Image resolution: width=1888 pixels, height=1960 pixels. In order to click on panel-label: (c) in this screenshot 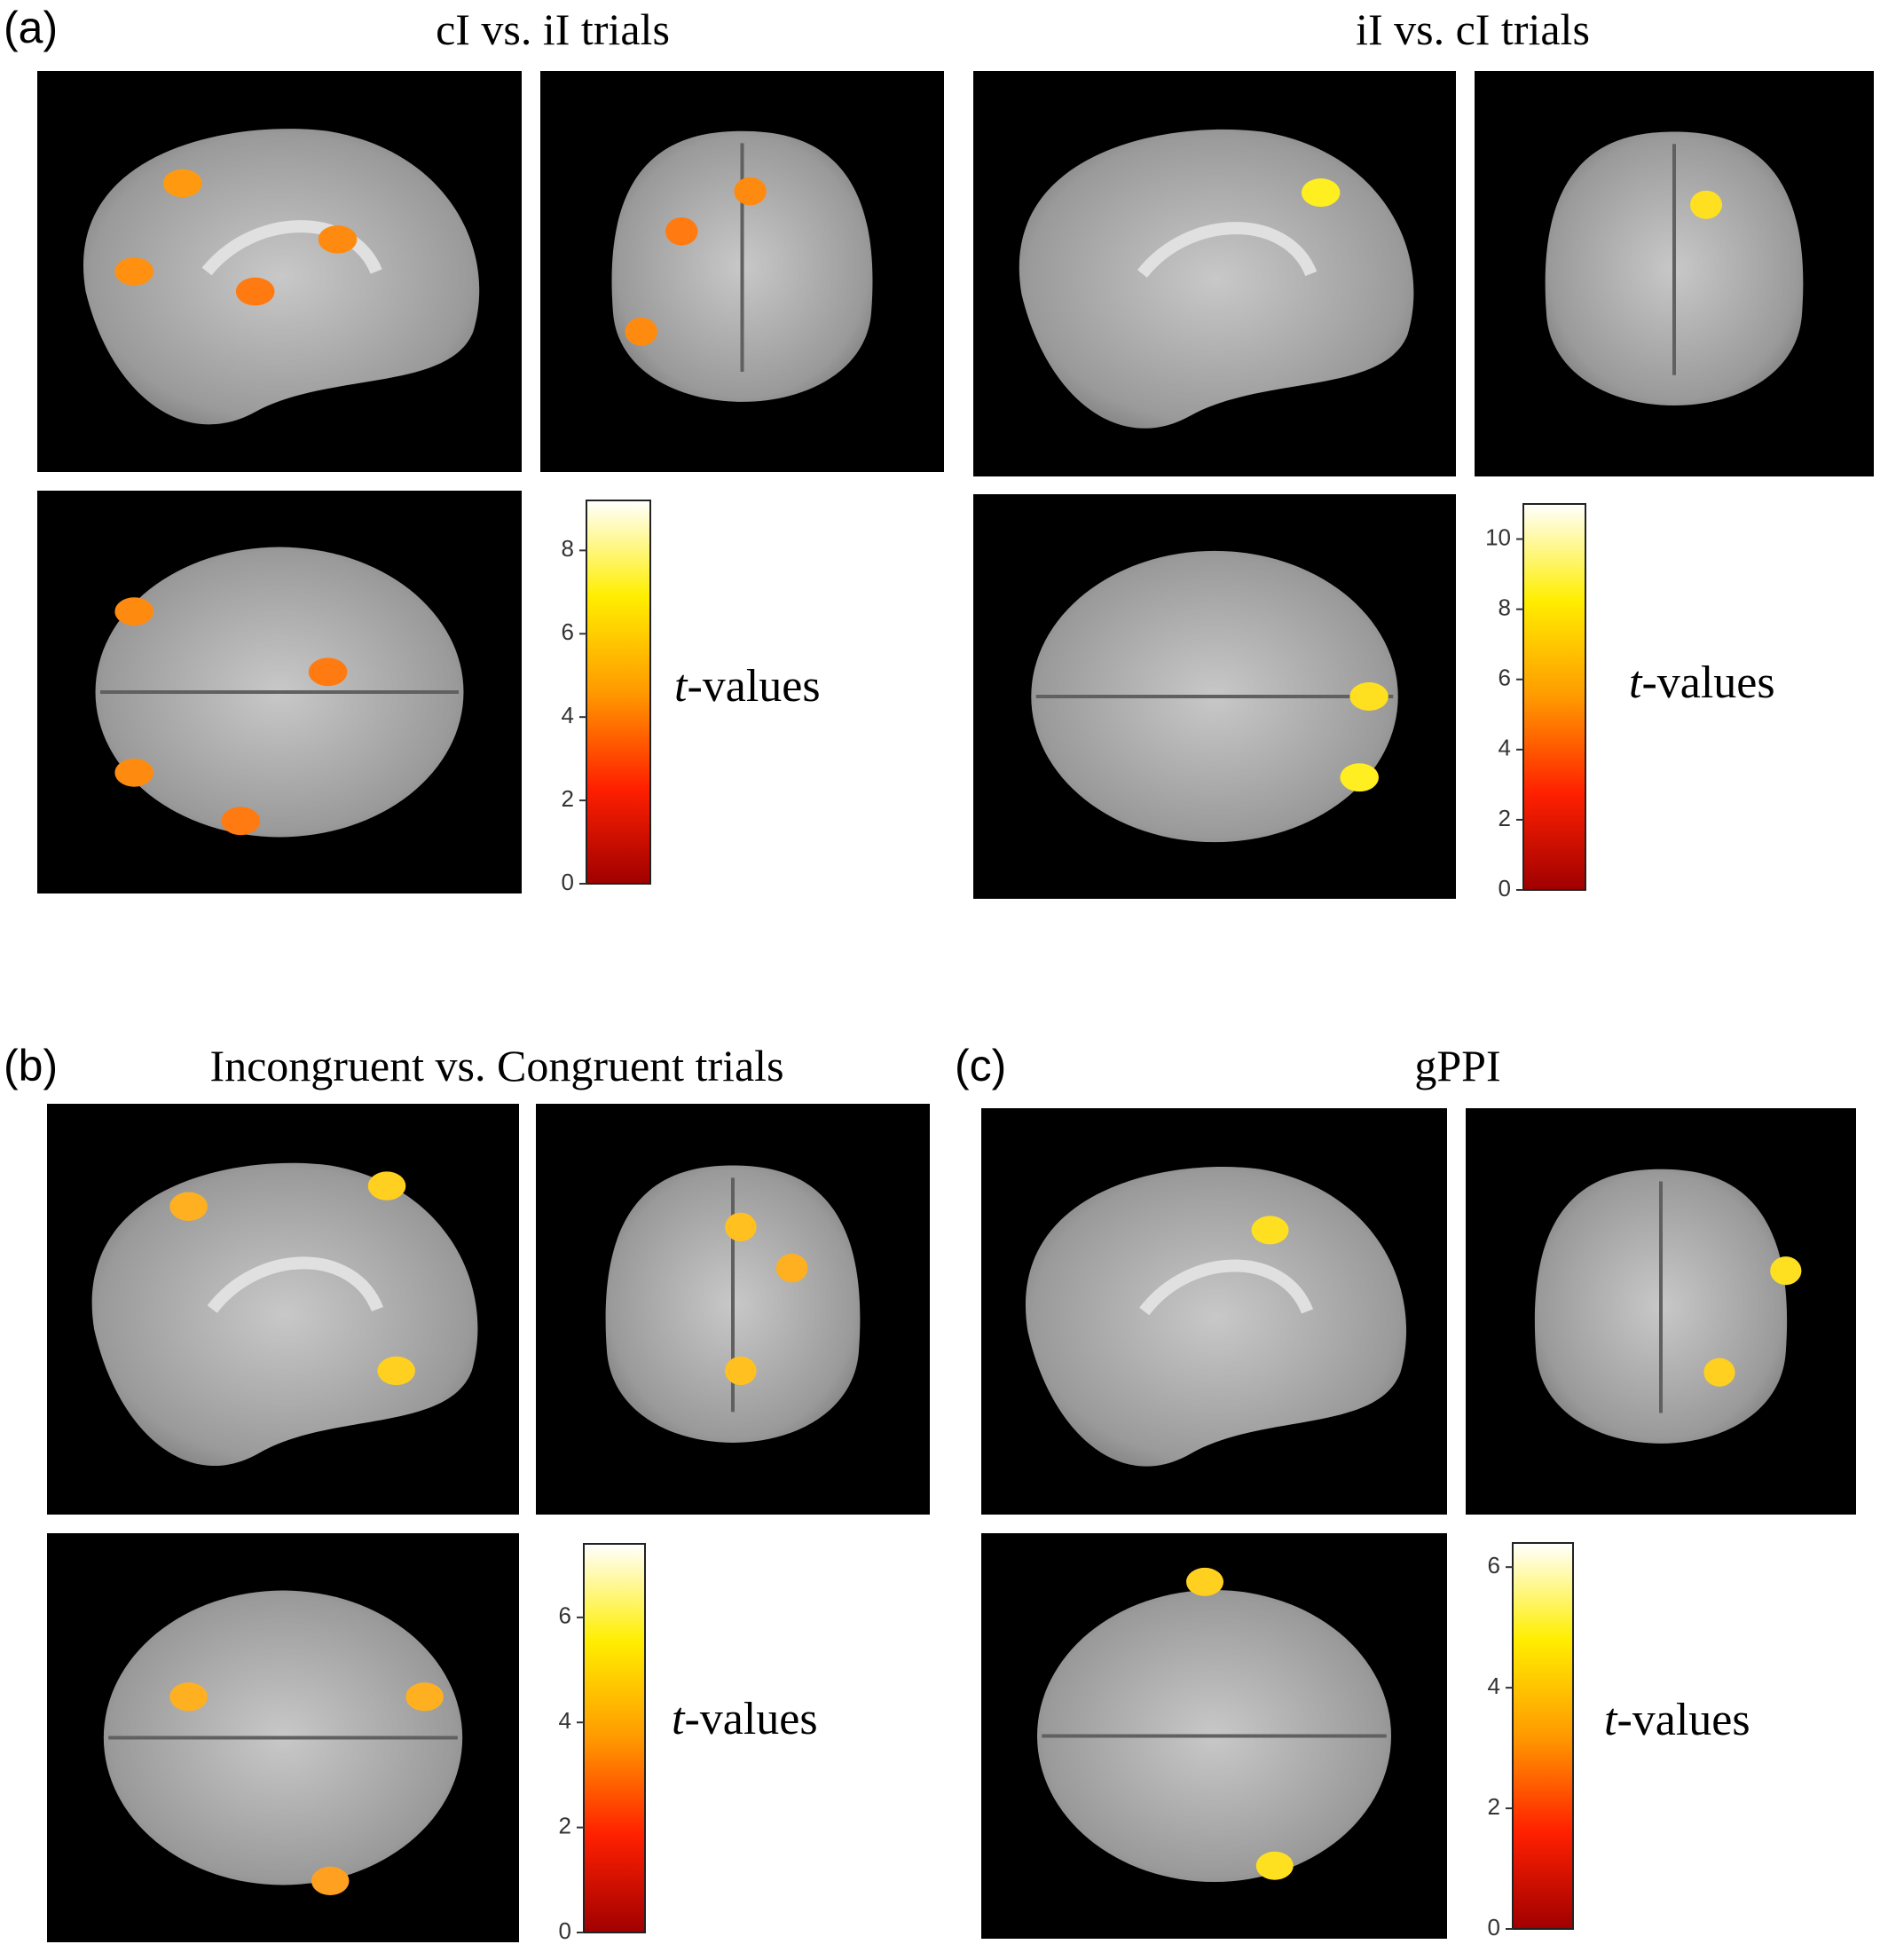, I will do `click(980, 1065)`.